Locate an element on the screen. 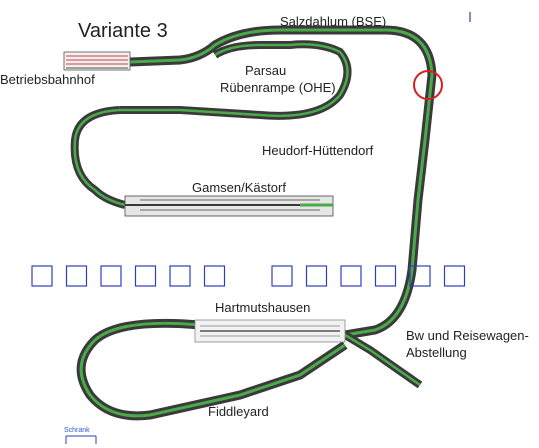  label-salzdahlum: Salzdahlum (BSE) is located at coordinates (333, 21).